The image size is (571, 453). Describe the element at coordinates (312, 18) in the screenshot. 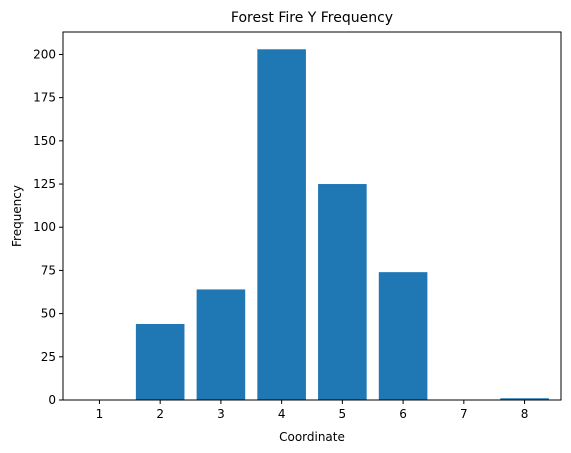

I see `chart-title: Forest Fire Y Frequency` at that location.